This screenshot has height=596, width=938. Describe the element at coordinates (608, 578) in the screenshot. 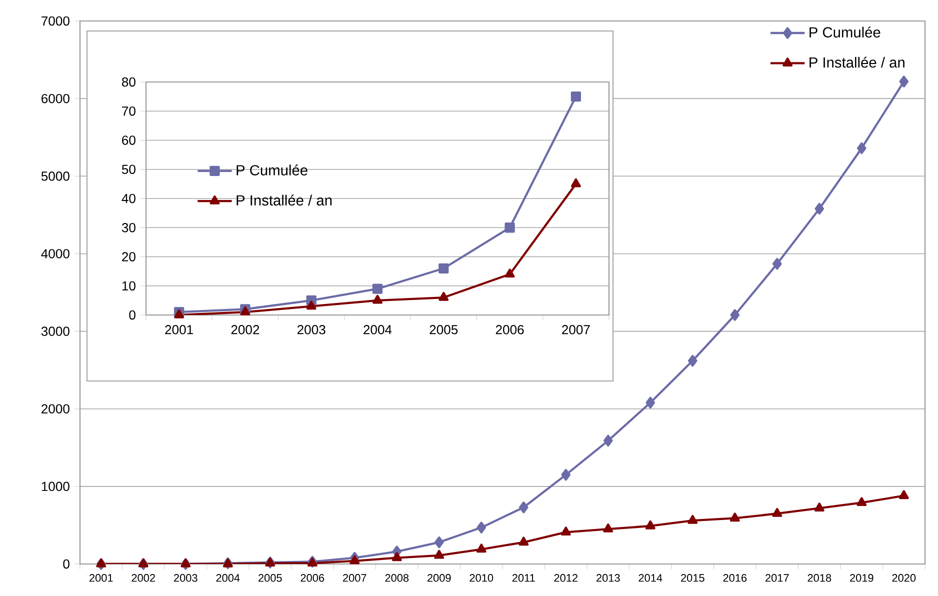

I see `x-tick-label: 2013` at that location.